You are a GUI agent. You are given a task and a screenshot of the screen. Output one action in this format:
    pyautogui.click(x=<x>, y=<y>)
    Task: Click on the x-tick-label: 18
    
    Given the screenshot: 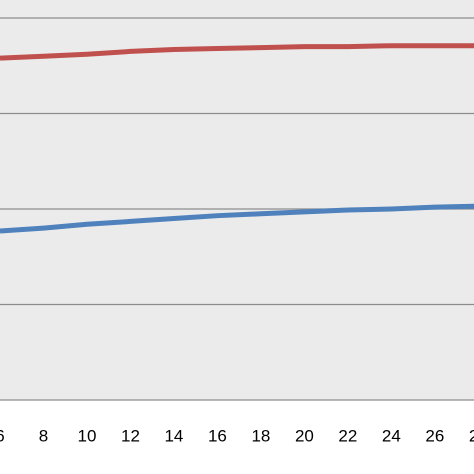 What is the action you would take?
    pyautogui.click(x=260, y=435)
    